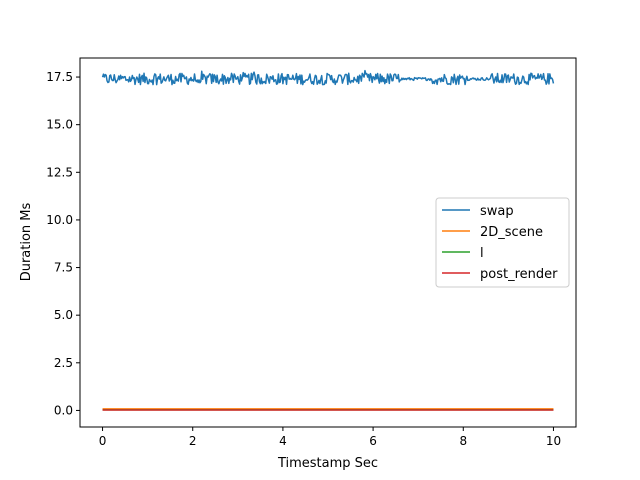 The width and height of the screenshot is (640, 480). I want to click on legend-label-post-render: post_render, so click(519, 274).